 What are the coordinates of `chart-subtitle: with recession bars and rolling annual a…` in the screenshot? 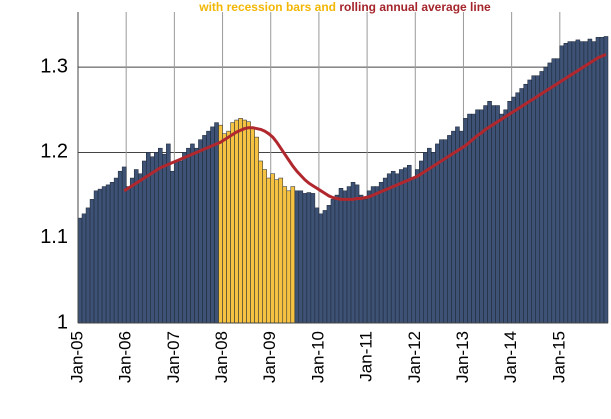 It's located at (344, 7).